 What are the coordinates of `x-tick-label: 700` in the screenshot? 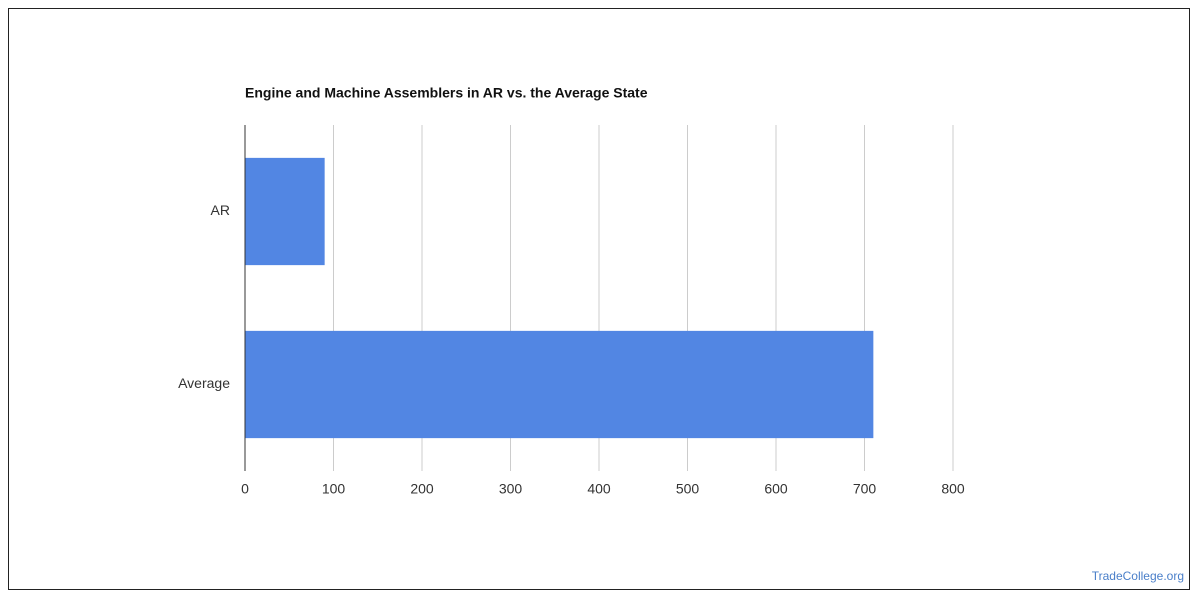 It's located at (865, 489).